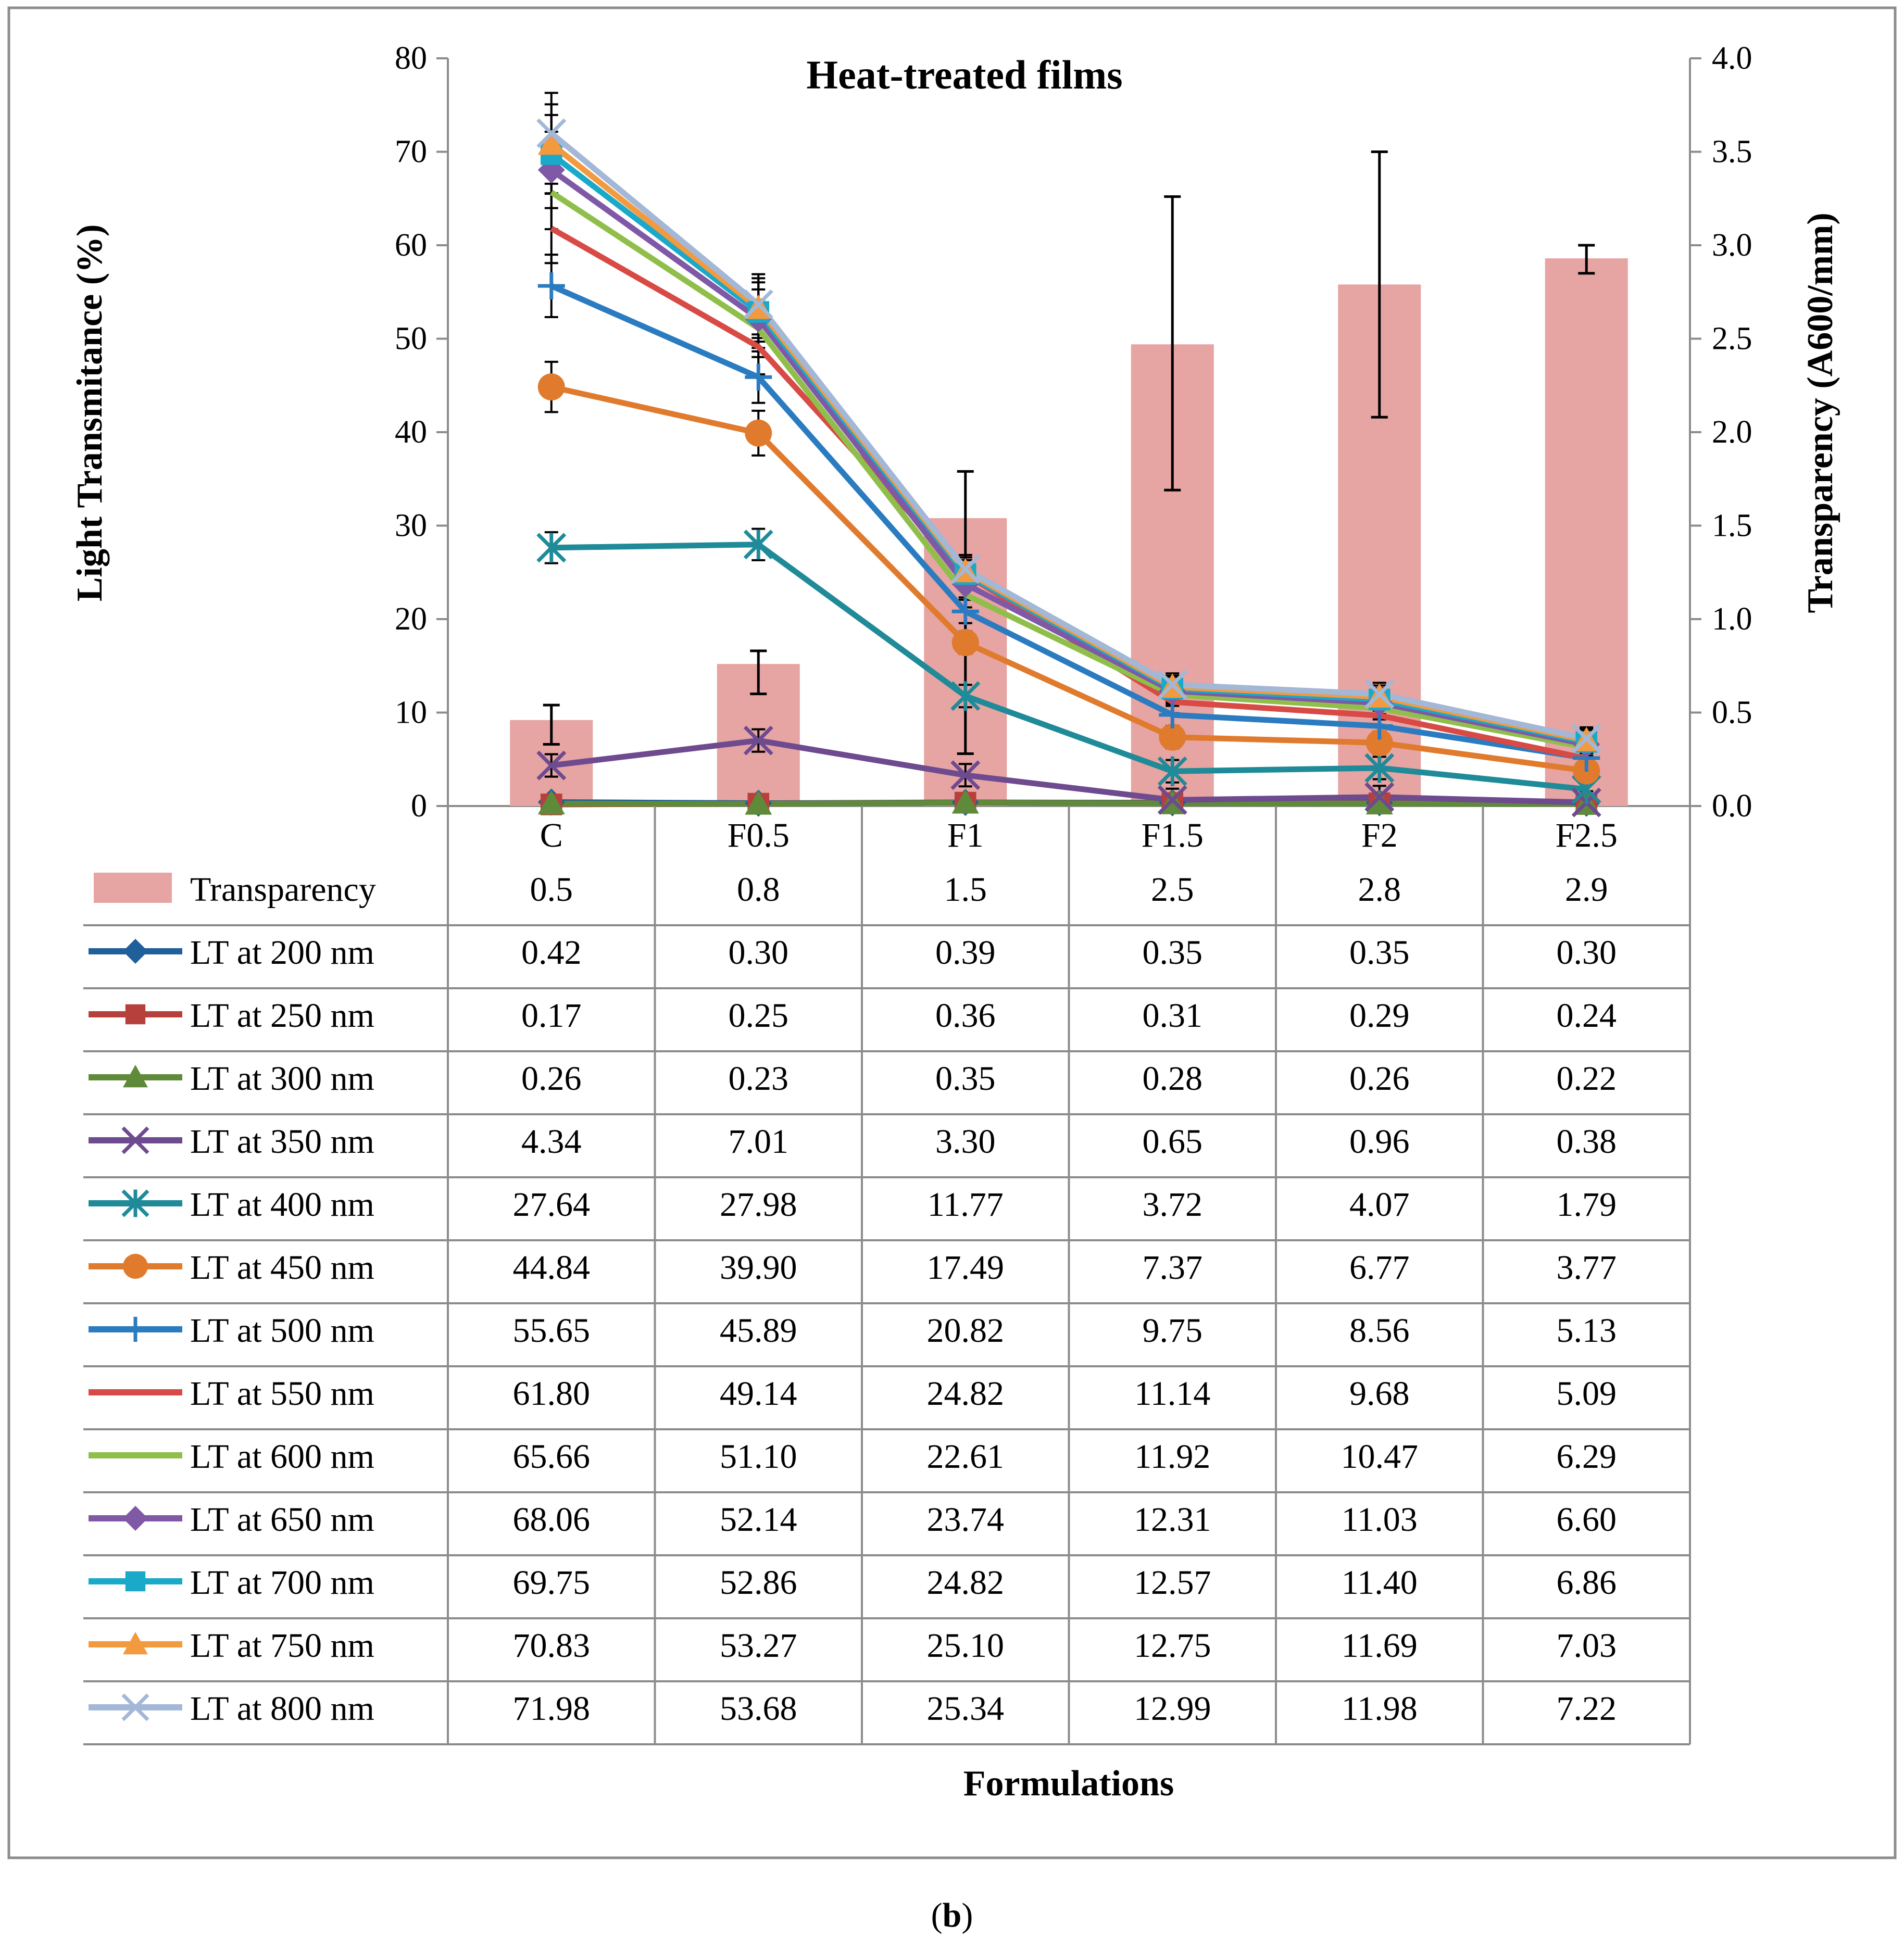 Image resolution: width=1904 pixels, height=1938 pixels. I want to click on table-cell: 17.49, so click(966, 1268).